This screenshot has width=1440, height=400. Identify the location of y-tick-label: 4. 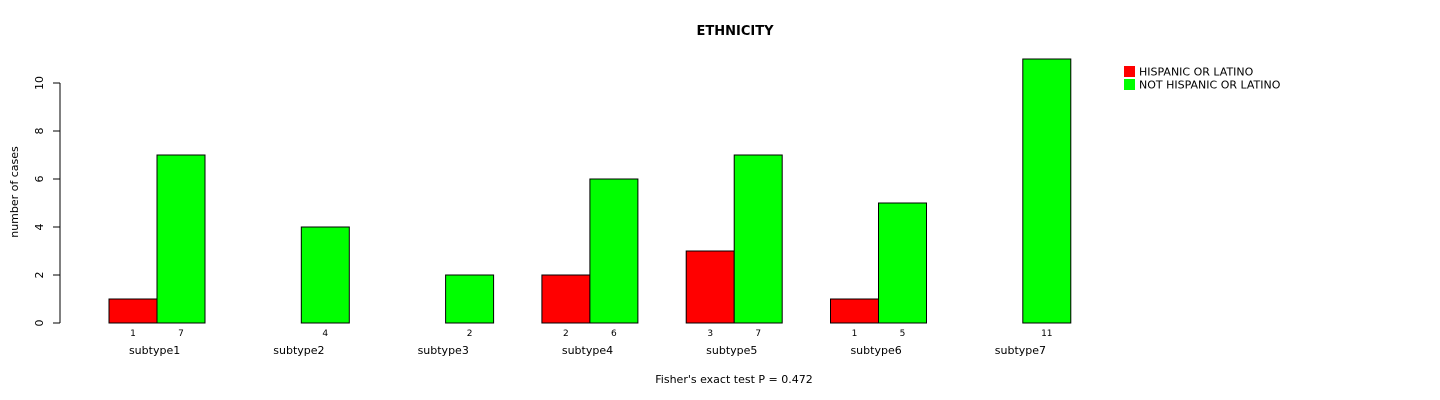
(39, 227).